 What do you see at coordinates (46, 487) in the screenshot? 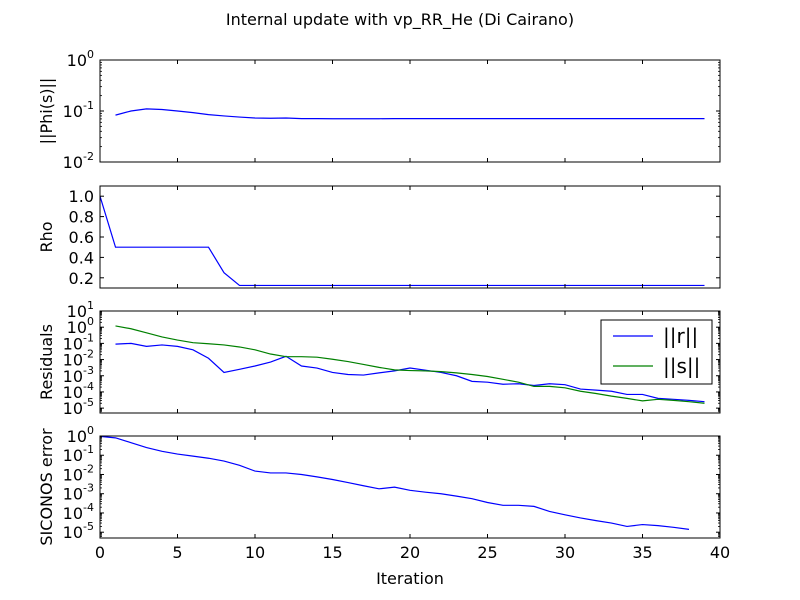
I see `y-axis-label: SICONOS error` at bounding box center [46, 487].